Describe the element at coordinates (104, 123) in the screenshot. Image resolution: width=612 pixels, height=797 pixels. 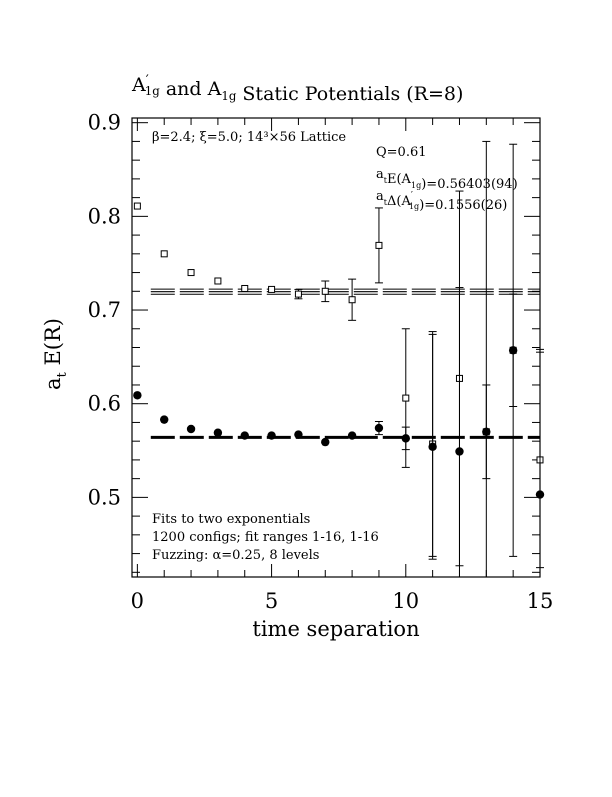
I see `y-tick-label: 0.9` at that location.